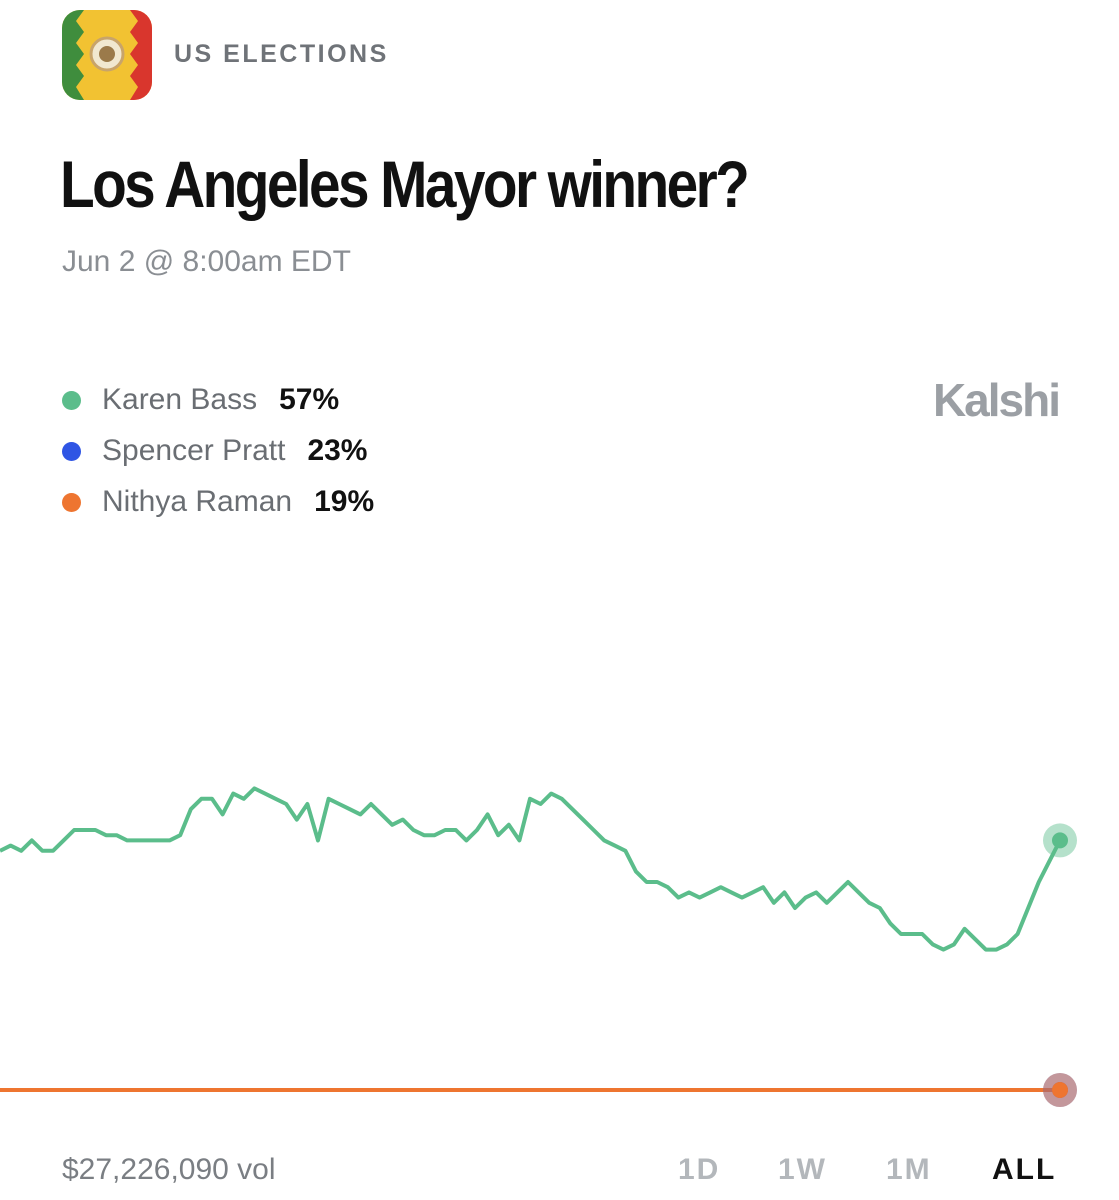  I want to click on volume-label: $27,226,090 vol, so click(169, 1169).